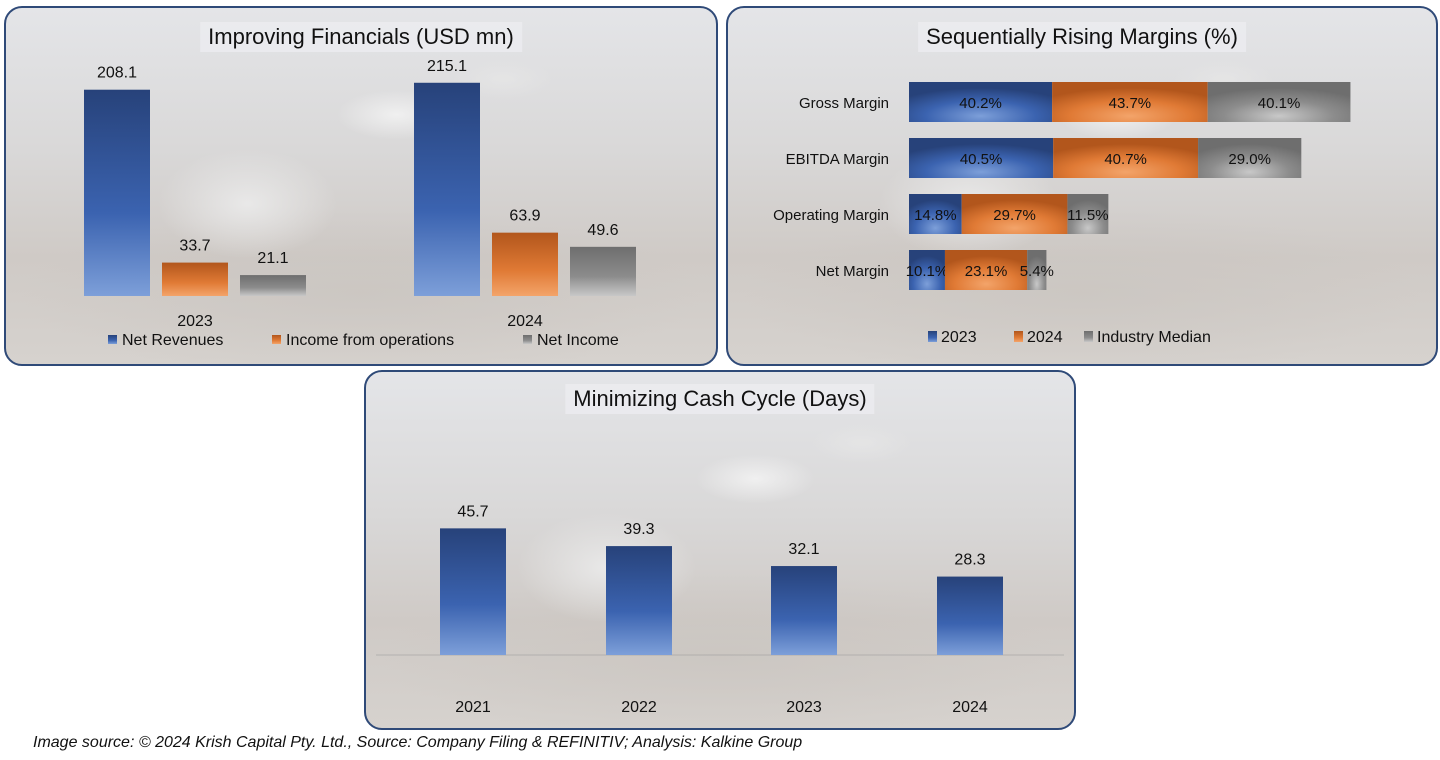 The height and width of the screenshot is (760, 1440). I want to click on data-label: 208.1, so click(117, 73).